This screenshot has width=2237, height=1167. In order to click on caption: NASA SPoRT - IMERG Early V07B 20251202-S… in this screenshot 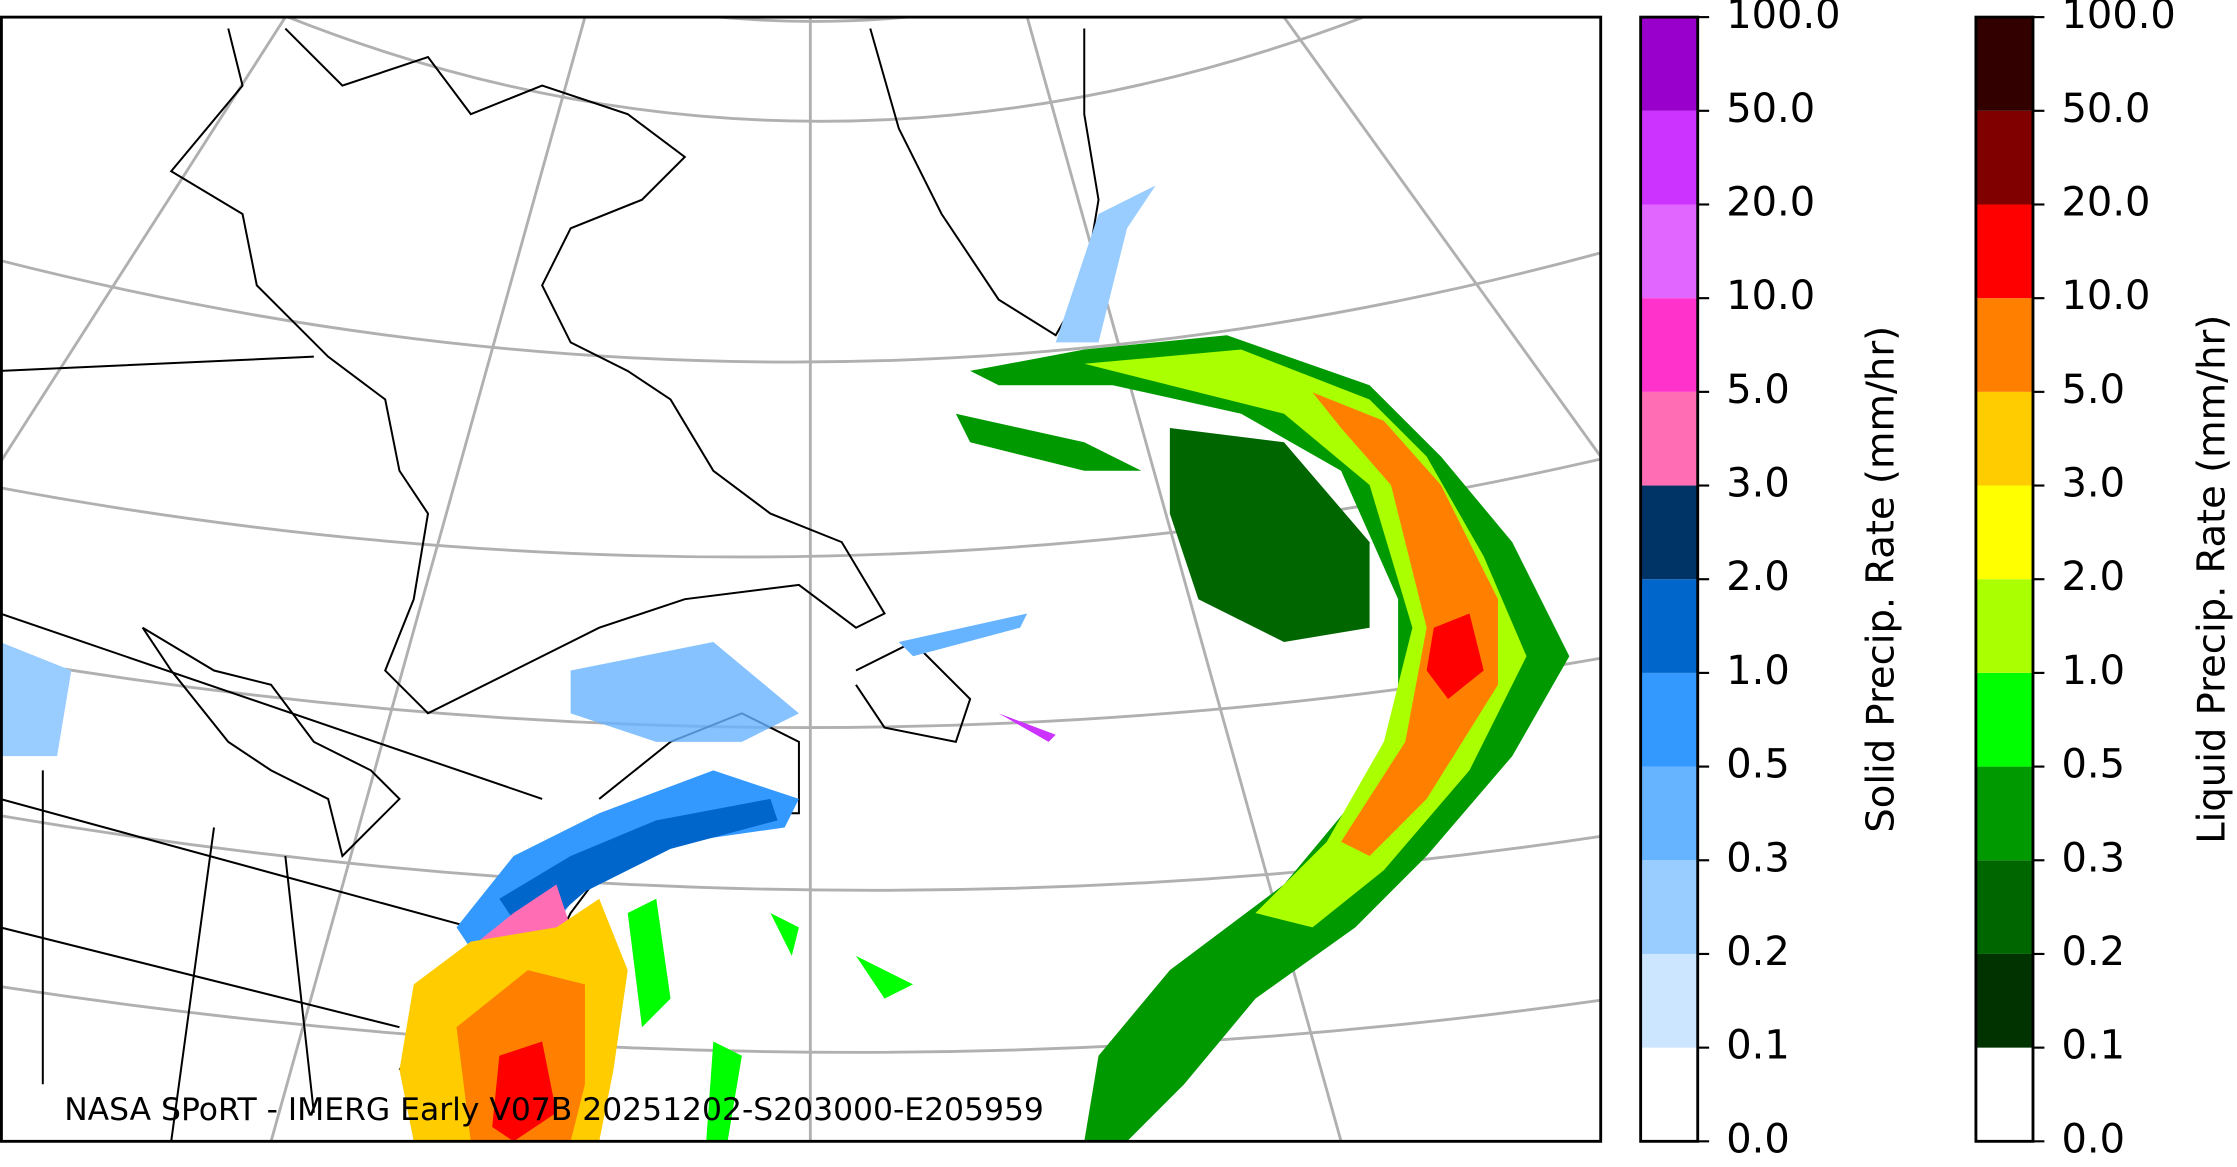, I will do `click(554, 1110)`.